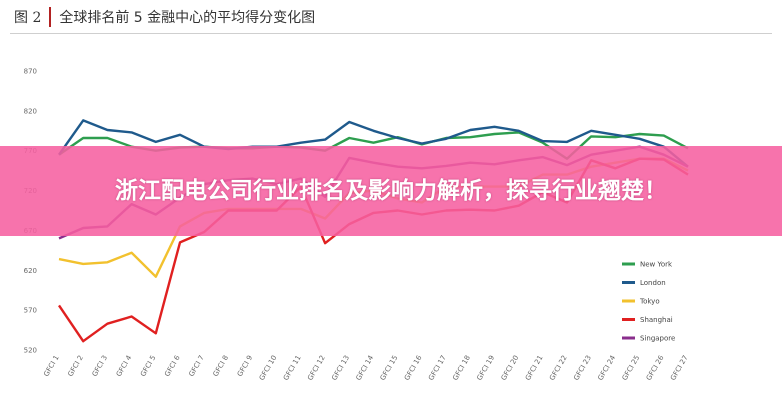 This screenshot has width=782, height=400. I want to click on y-tick-label: 620, so click(30, 271).